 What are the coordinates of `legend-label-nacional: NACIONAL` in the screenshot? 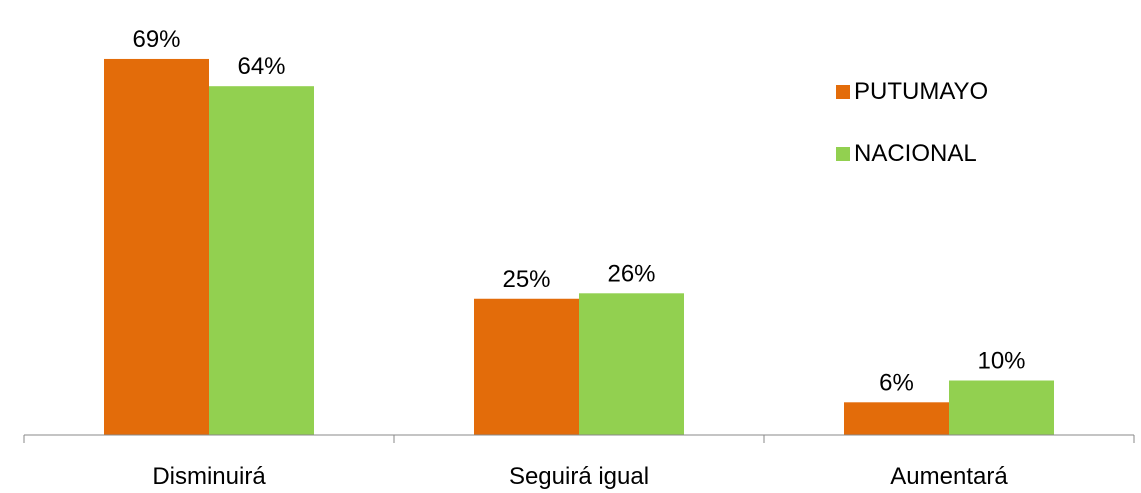 It's located at (915, 153).